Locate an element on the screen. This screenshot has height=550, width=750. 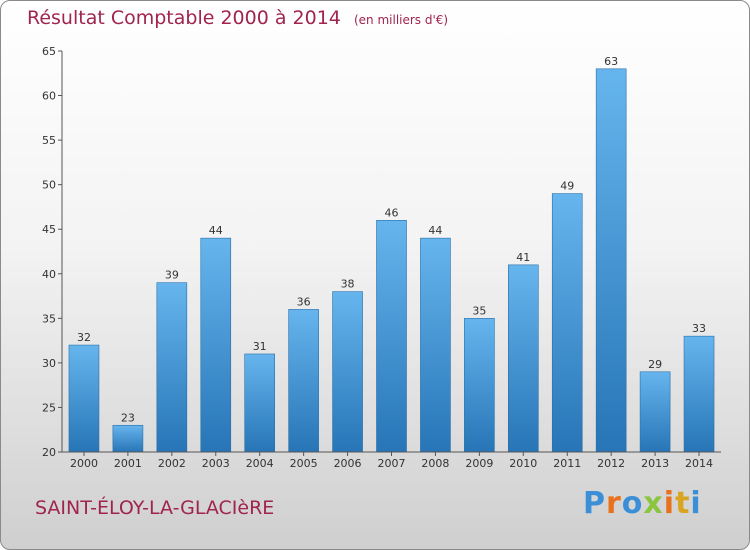
y-tick-label: 25 is located at coordinates (49, 407).